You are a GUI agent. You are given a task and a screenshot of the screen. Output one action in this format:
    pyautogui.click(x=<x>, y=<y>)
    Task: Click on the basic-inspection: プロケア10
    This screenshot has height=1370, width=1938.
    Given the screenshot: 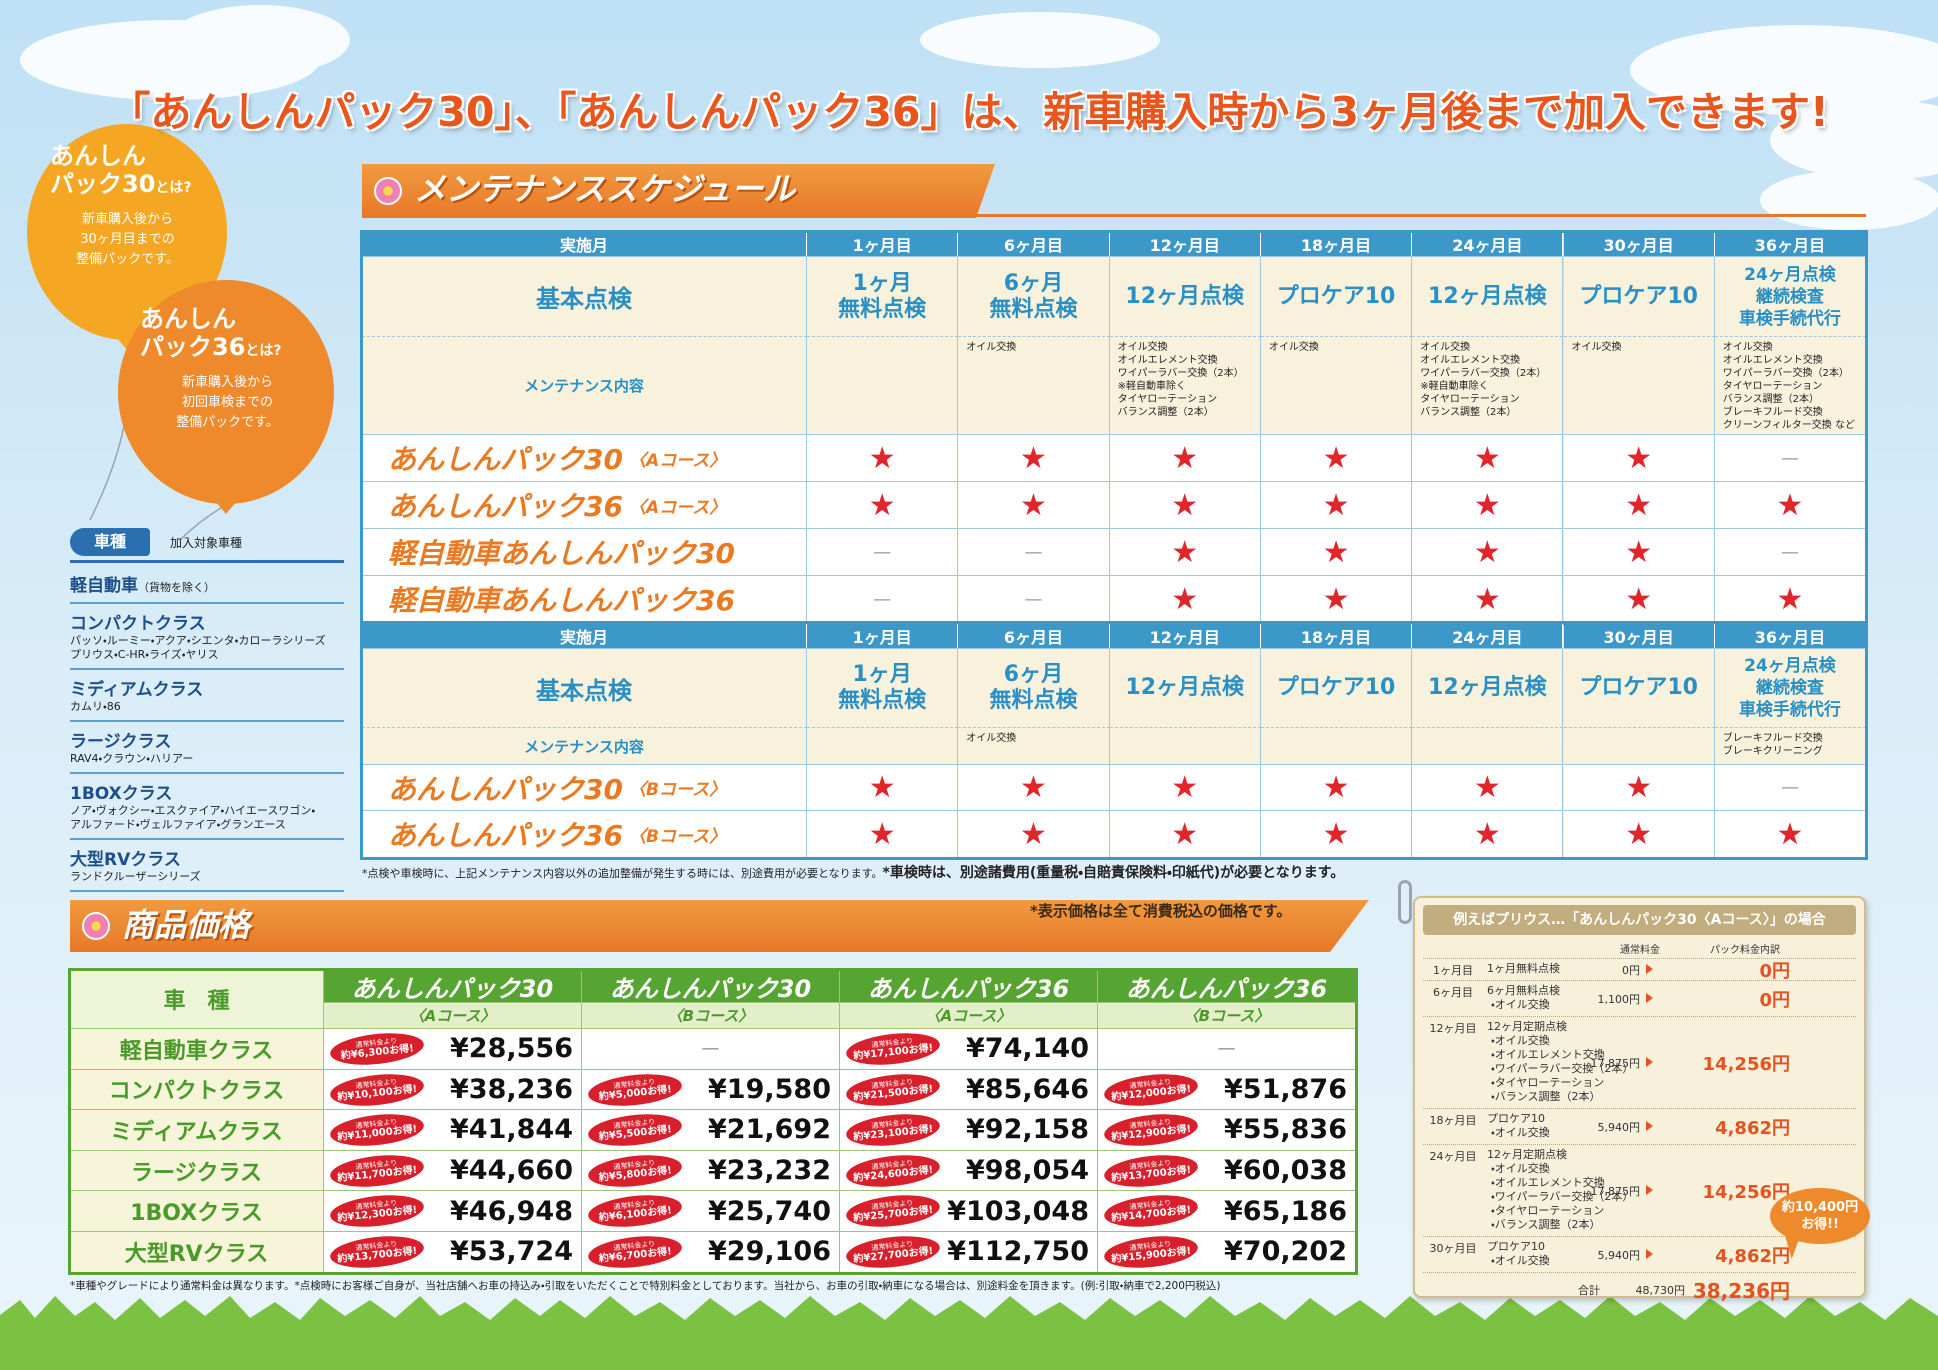 What is the action you would take?
    pyautogui.click(x=1638, y=687)
    